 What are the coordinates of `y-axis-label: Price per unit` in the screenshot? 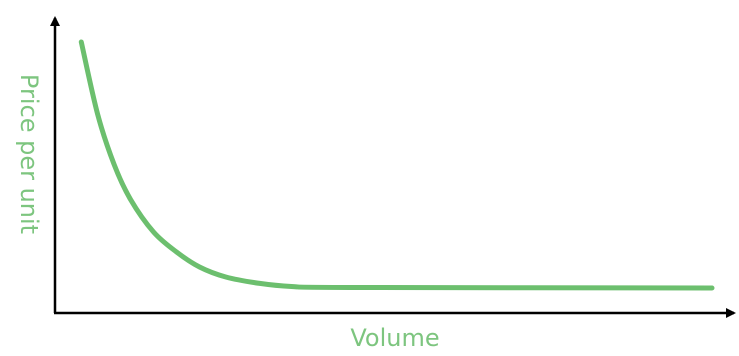 It's located at (29, 154).